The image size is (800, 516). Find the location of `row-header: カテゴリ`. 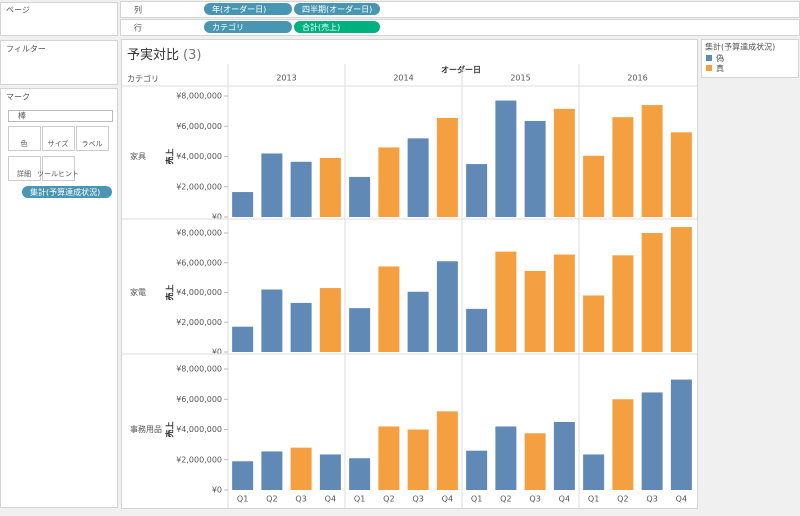

row-header: カテゴリ is located at coordinates (143, 79).